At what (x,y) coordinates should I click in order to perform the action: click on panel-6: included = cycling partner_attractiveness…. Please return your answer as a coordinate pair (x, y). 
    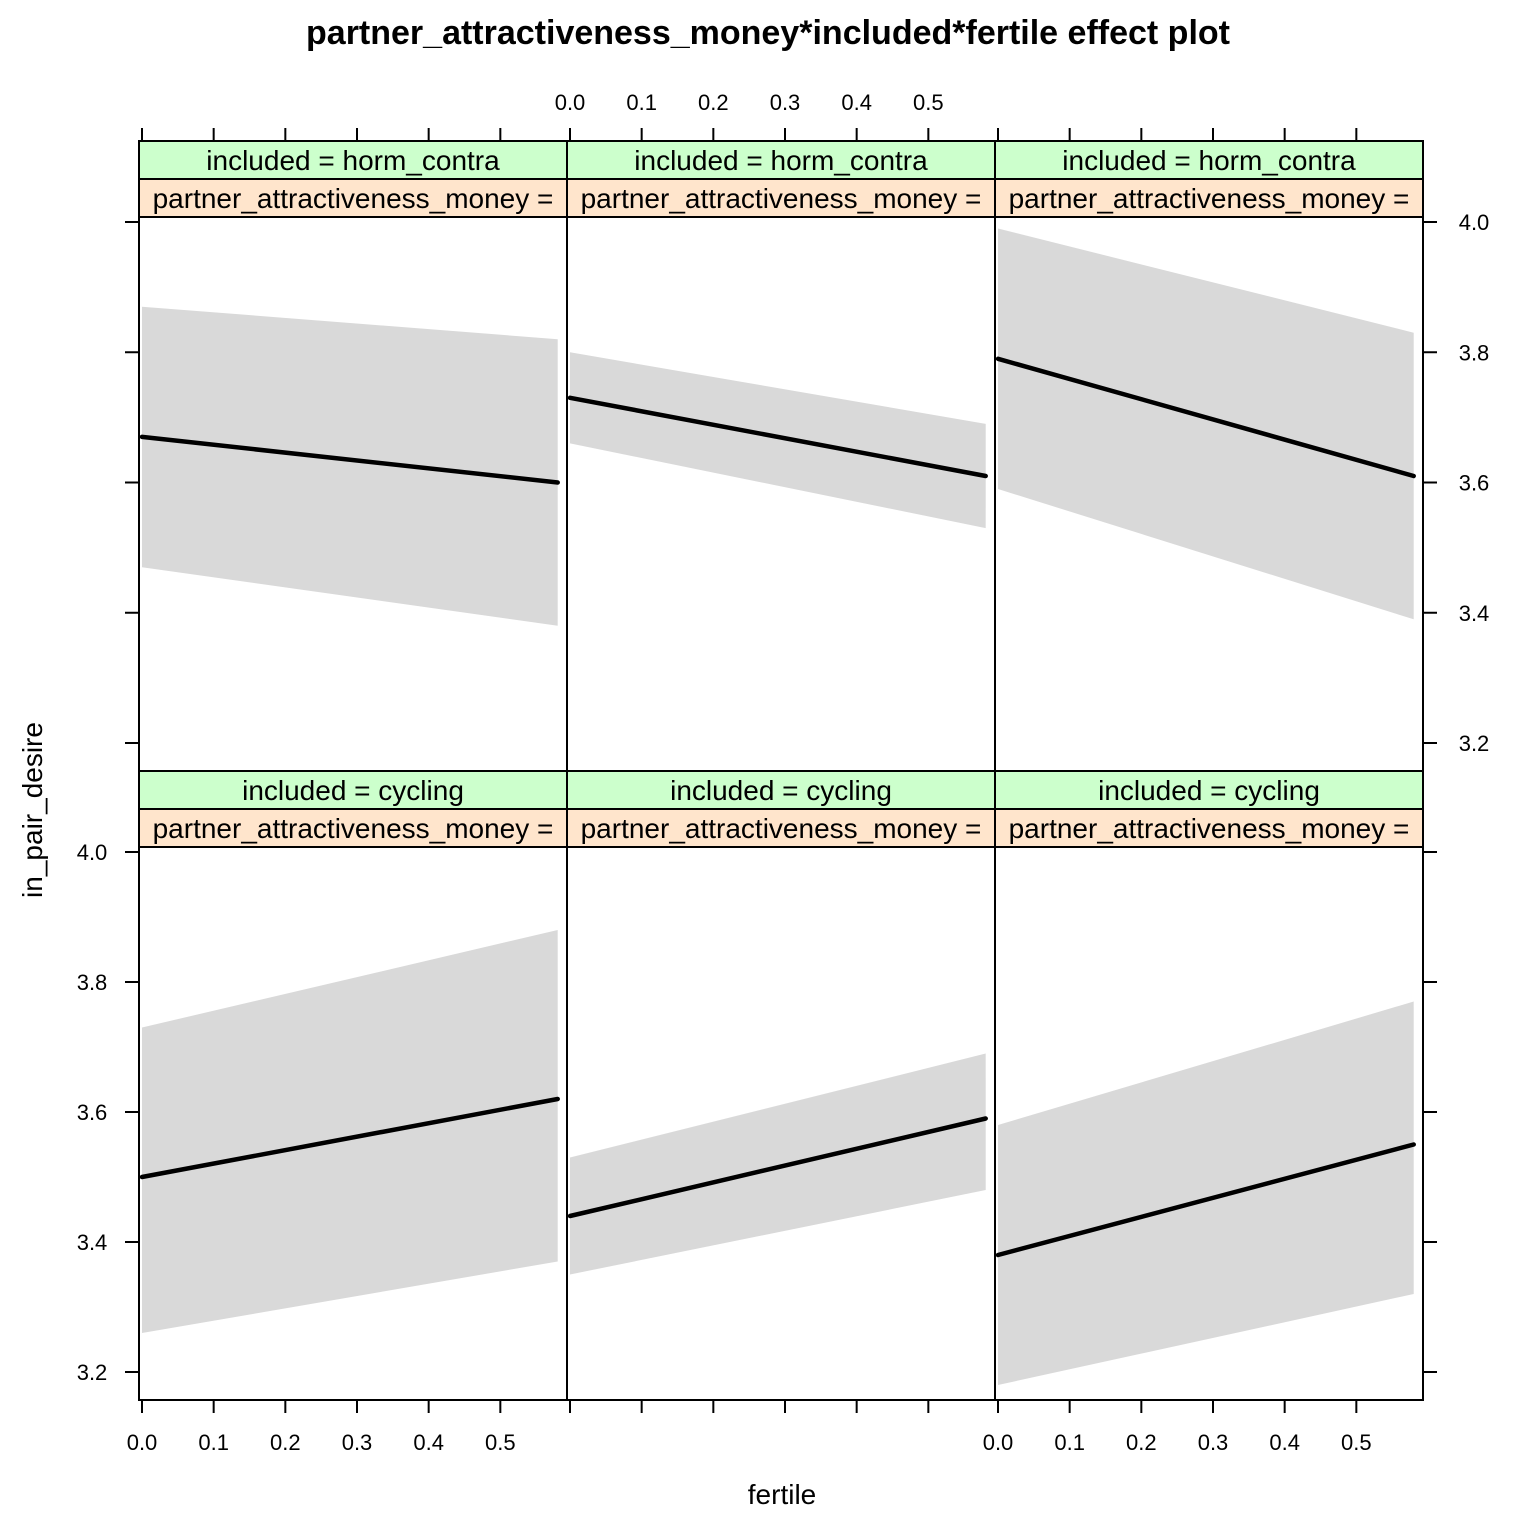
    Looking at the image, I should click on (1209, 1085).